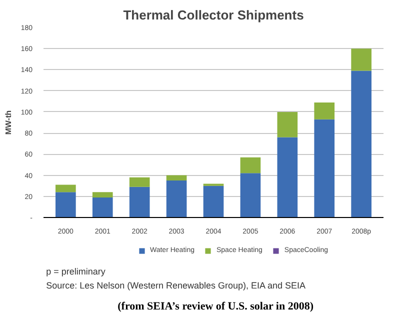 Image resolution: width=400 pixels, height=320 pixels. I want to click on text: (from SEIA’s review of U.S. solar in 2008), so click(216, 306).